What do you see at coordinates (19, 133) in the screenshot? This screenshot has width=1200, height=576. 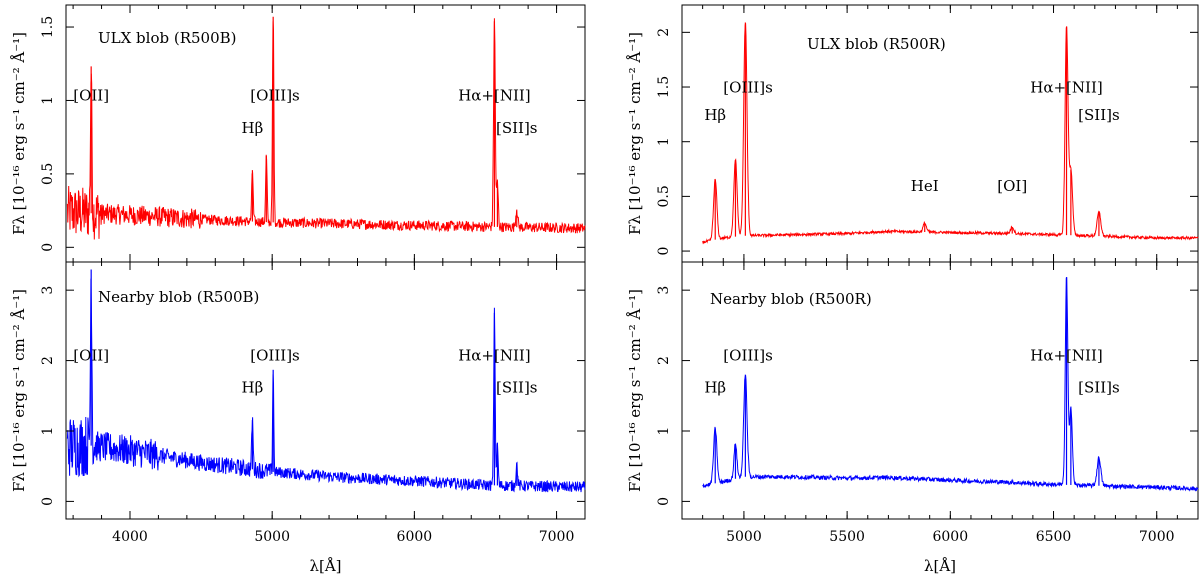 I see `panel-1-ylabel: Fλ [10⁻¹⁶ erg s⁻¹ cm⁻² Å⁻¹]` at bounding box center [19, 133].